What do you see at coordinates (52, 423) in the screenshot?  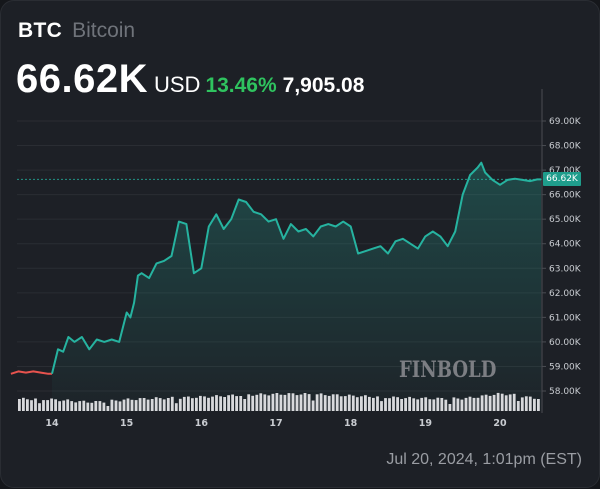 I see `svg-text: 14` at bounding box center [52, 423].